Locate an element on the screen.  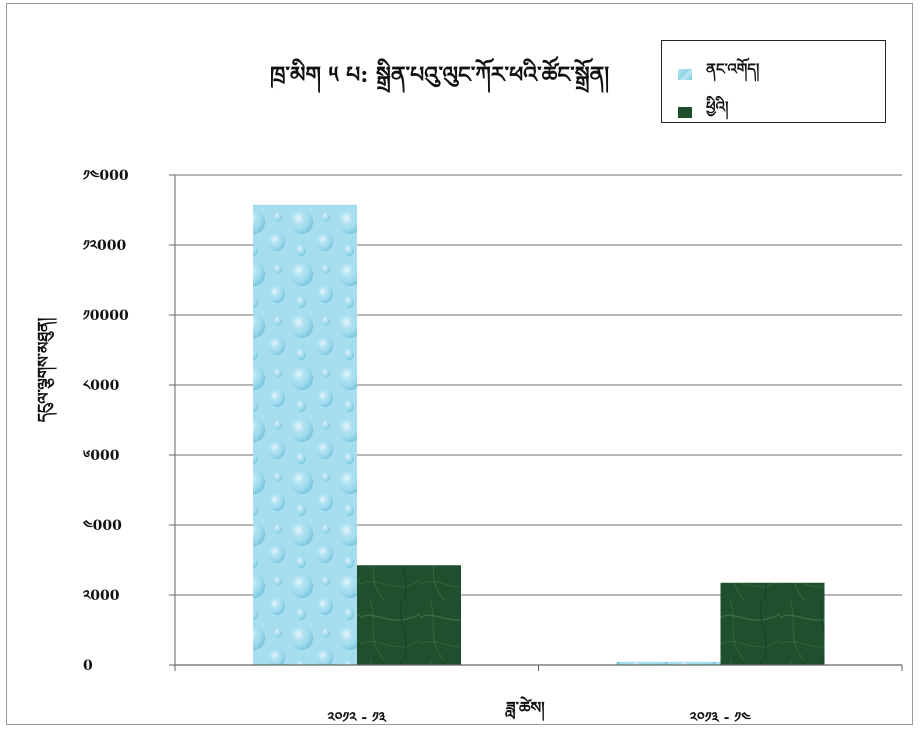
x-tick-label: ༢༠༡༢ - ༡༣ is located at coordinates (356, 718).